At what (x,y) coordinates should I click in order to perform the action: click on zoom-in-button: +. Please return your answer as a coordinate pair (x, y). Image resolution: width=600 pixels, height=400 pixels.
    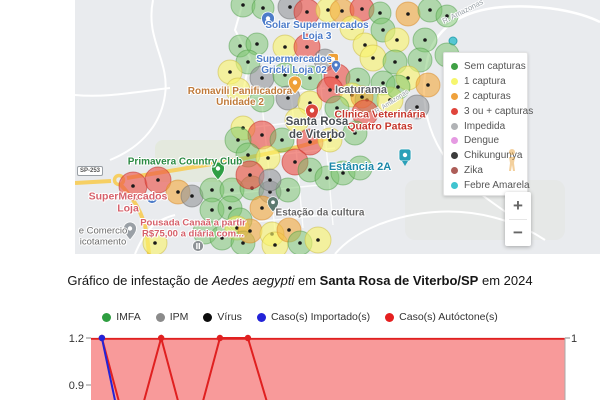
    Looking at the image, I should click on (518, 205).